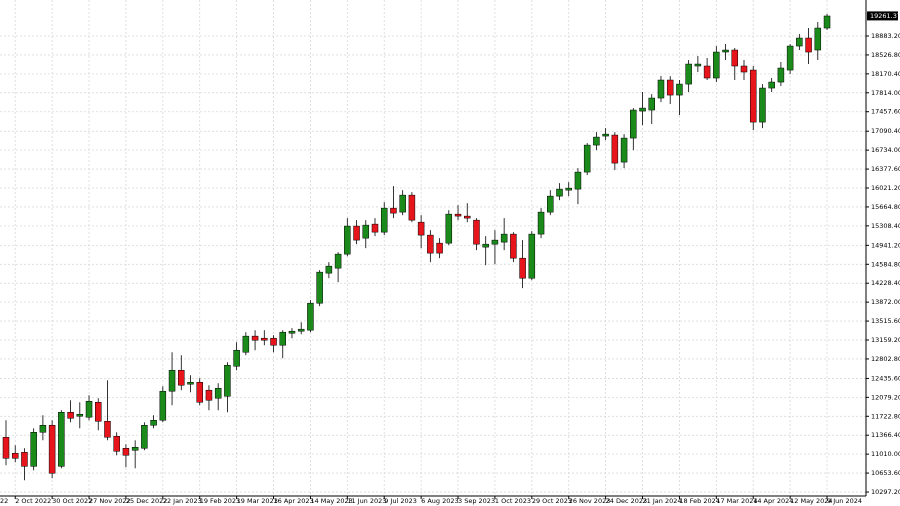  I want to click on x-tick-label: 24 Dec 2023, so click(627, 501).